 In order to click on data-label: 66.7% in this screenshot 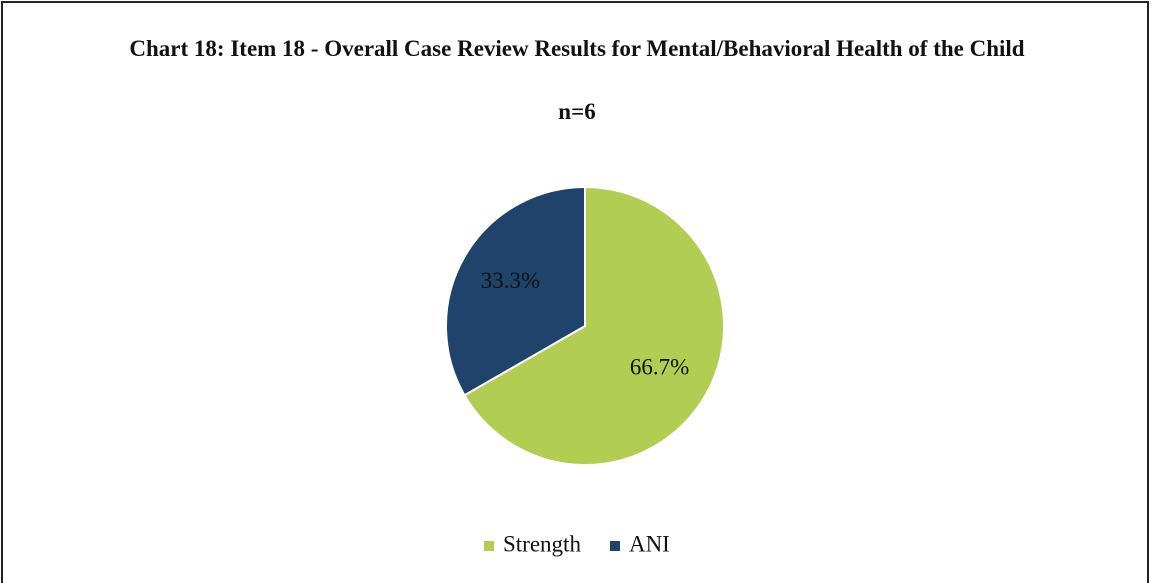, I will do `click(659, 366)`.